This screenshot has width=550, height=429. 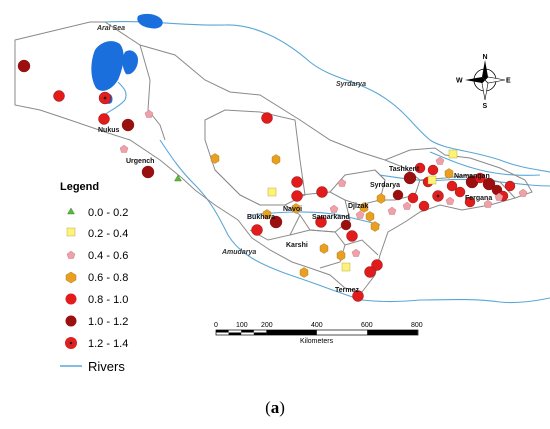 I want to click on city-label-bukhara: Bukhara, so click(x=261, y=217).